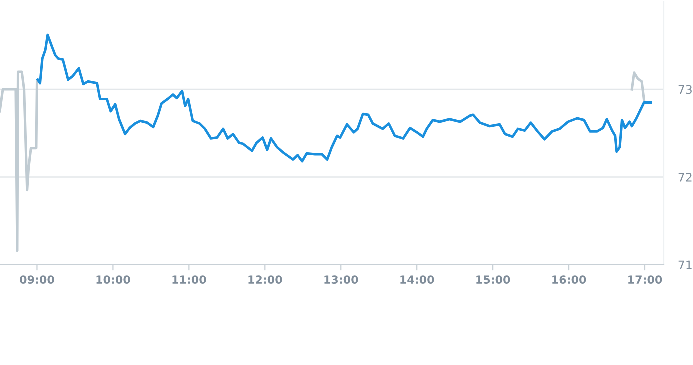 This screenshot has height=365, width=693. What do you see at coordinates (189, 280) in the screenshot?
I see `x-tick-label: 11:00` at bounding box center [189, 280].